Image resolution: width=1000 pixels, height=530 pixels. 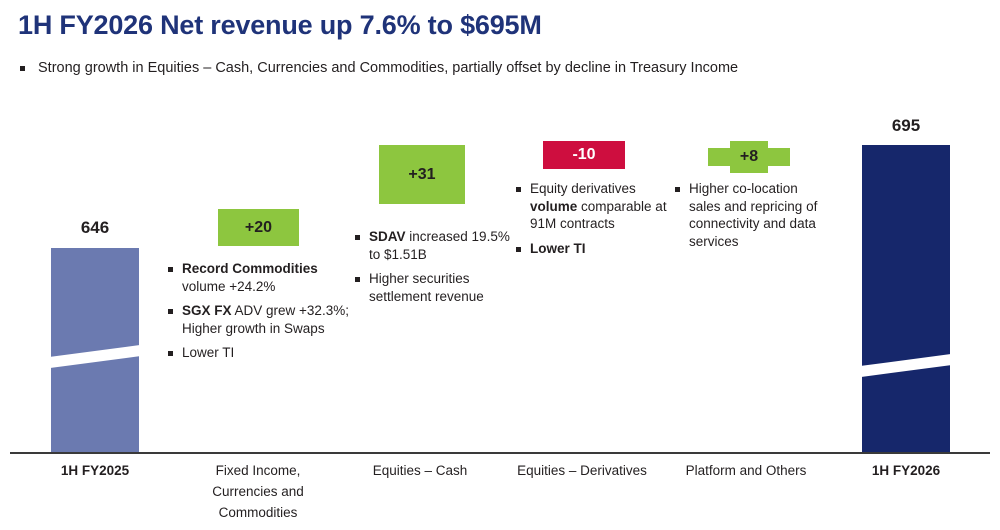 What do you see at coordinates (500, 453) in the screenshot?
I see `chart-axis-line` at bounding box center [500, 453].